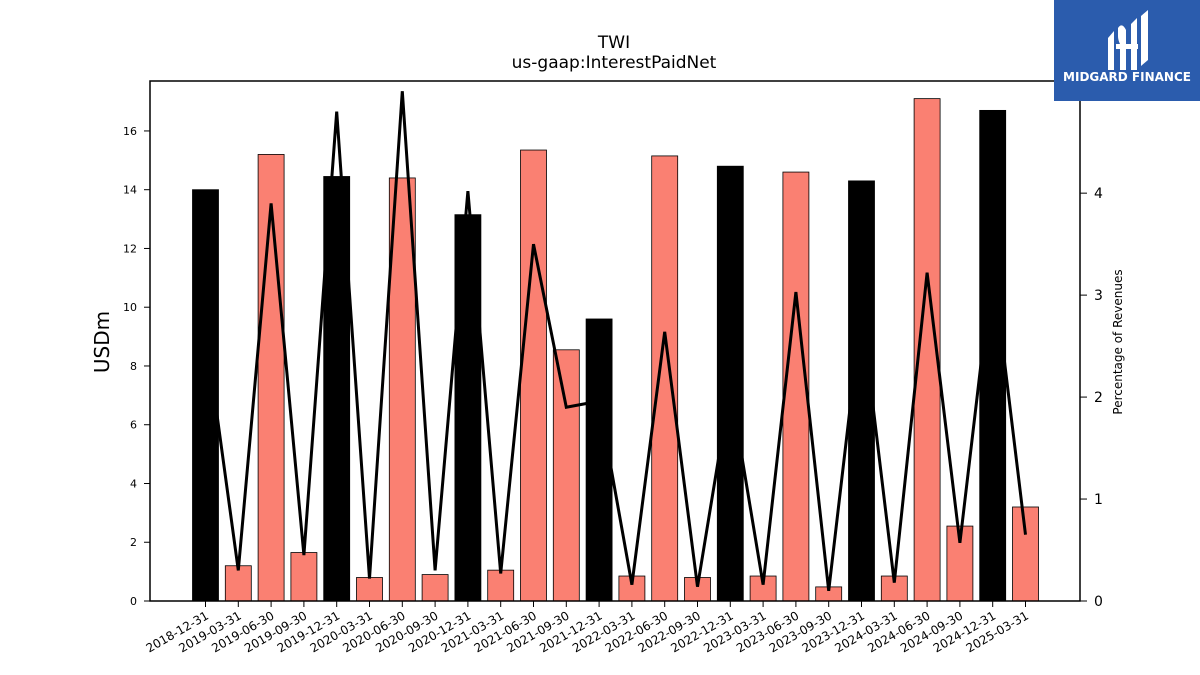 Image resolution: width=1200 pixels, height=675 pixels. I want to click on y-tick-label-4: 4, so click(133, 483).